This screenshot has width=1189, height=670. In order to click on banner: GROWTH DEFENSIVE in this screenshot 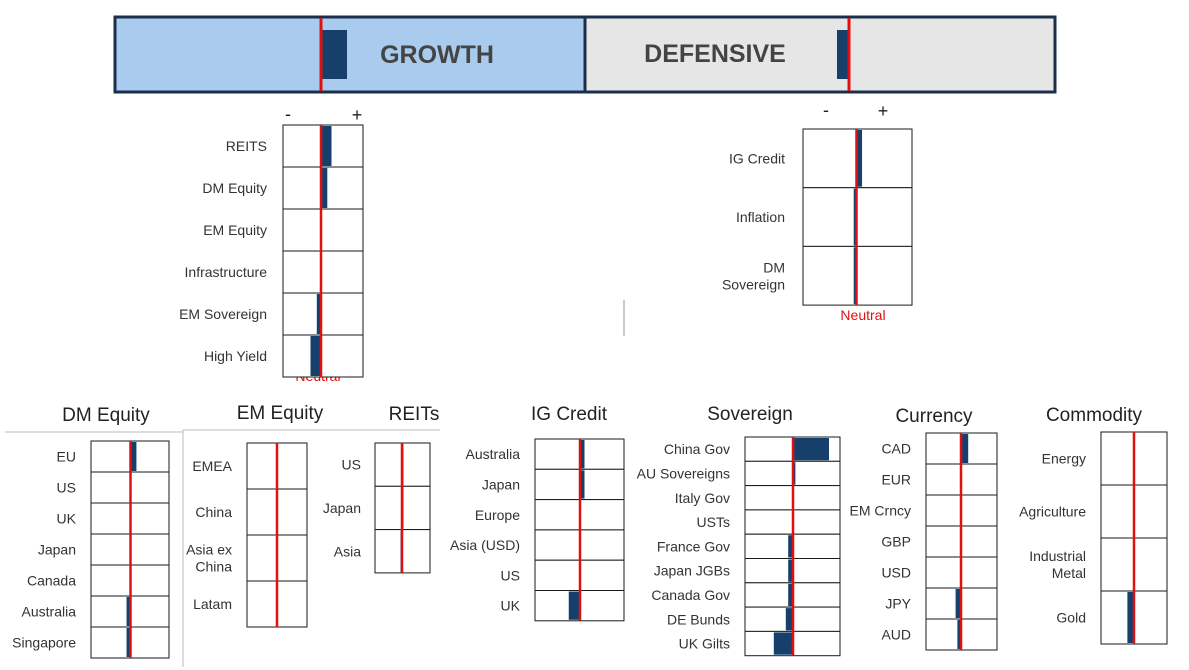, I will do `click(585, 54)`.